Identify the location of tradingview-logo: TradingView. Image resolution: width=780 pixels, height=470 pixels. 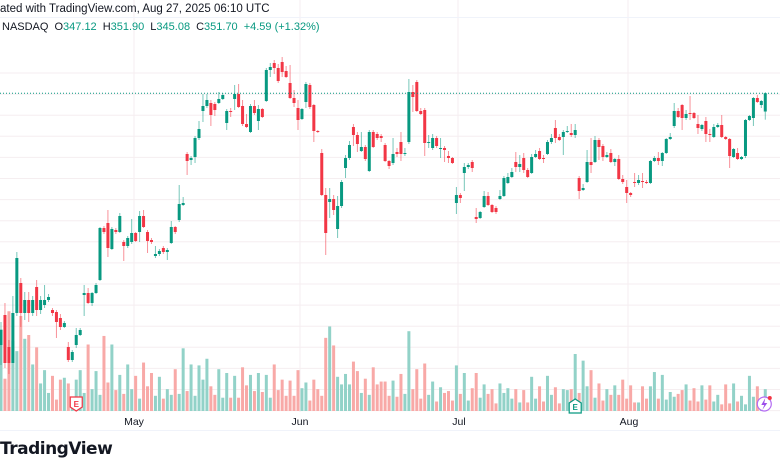
(56, 449).